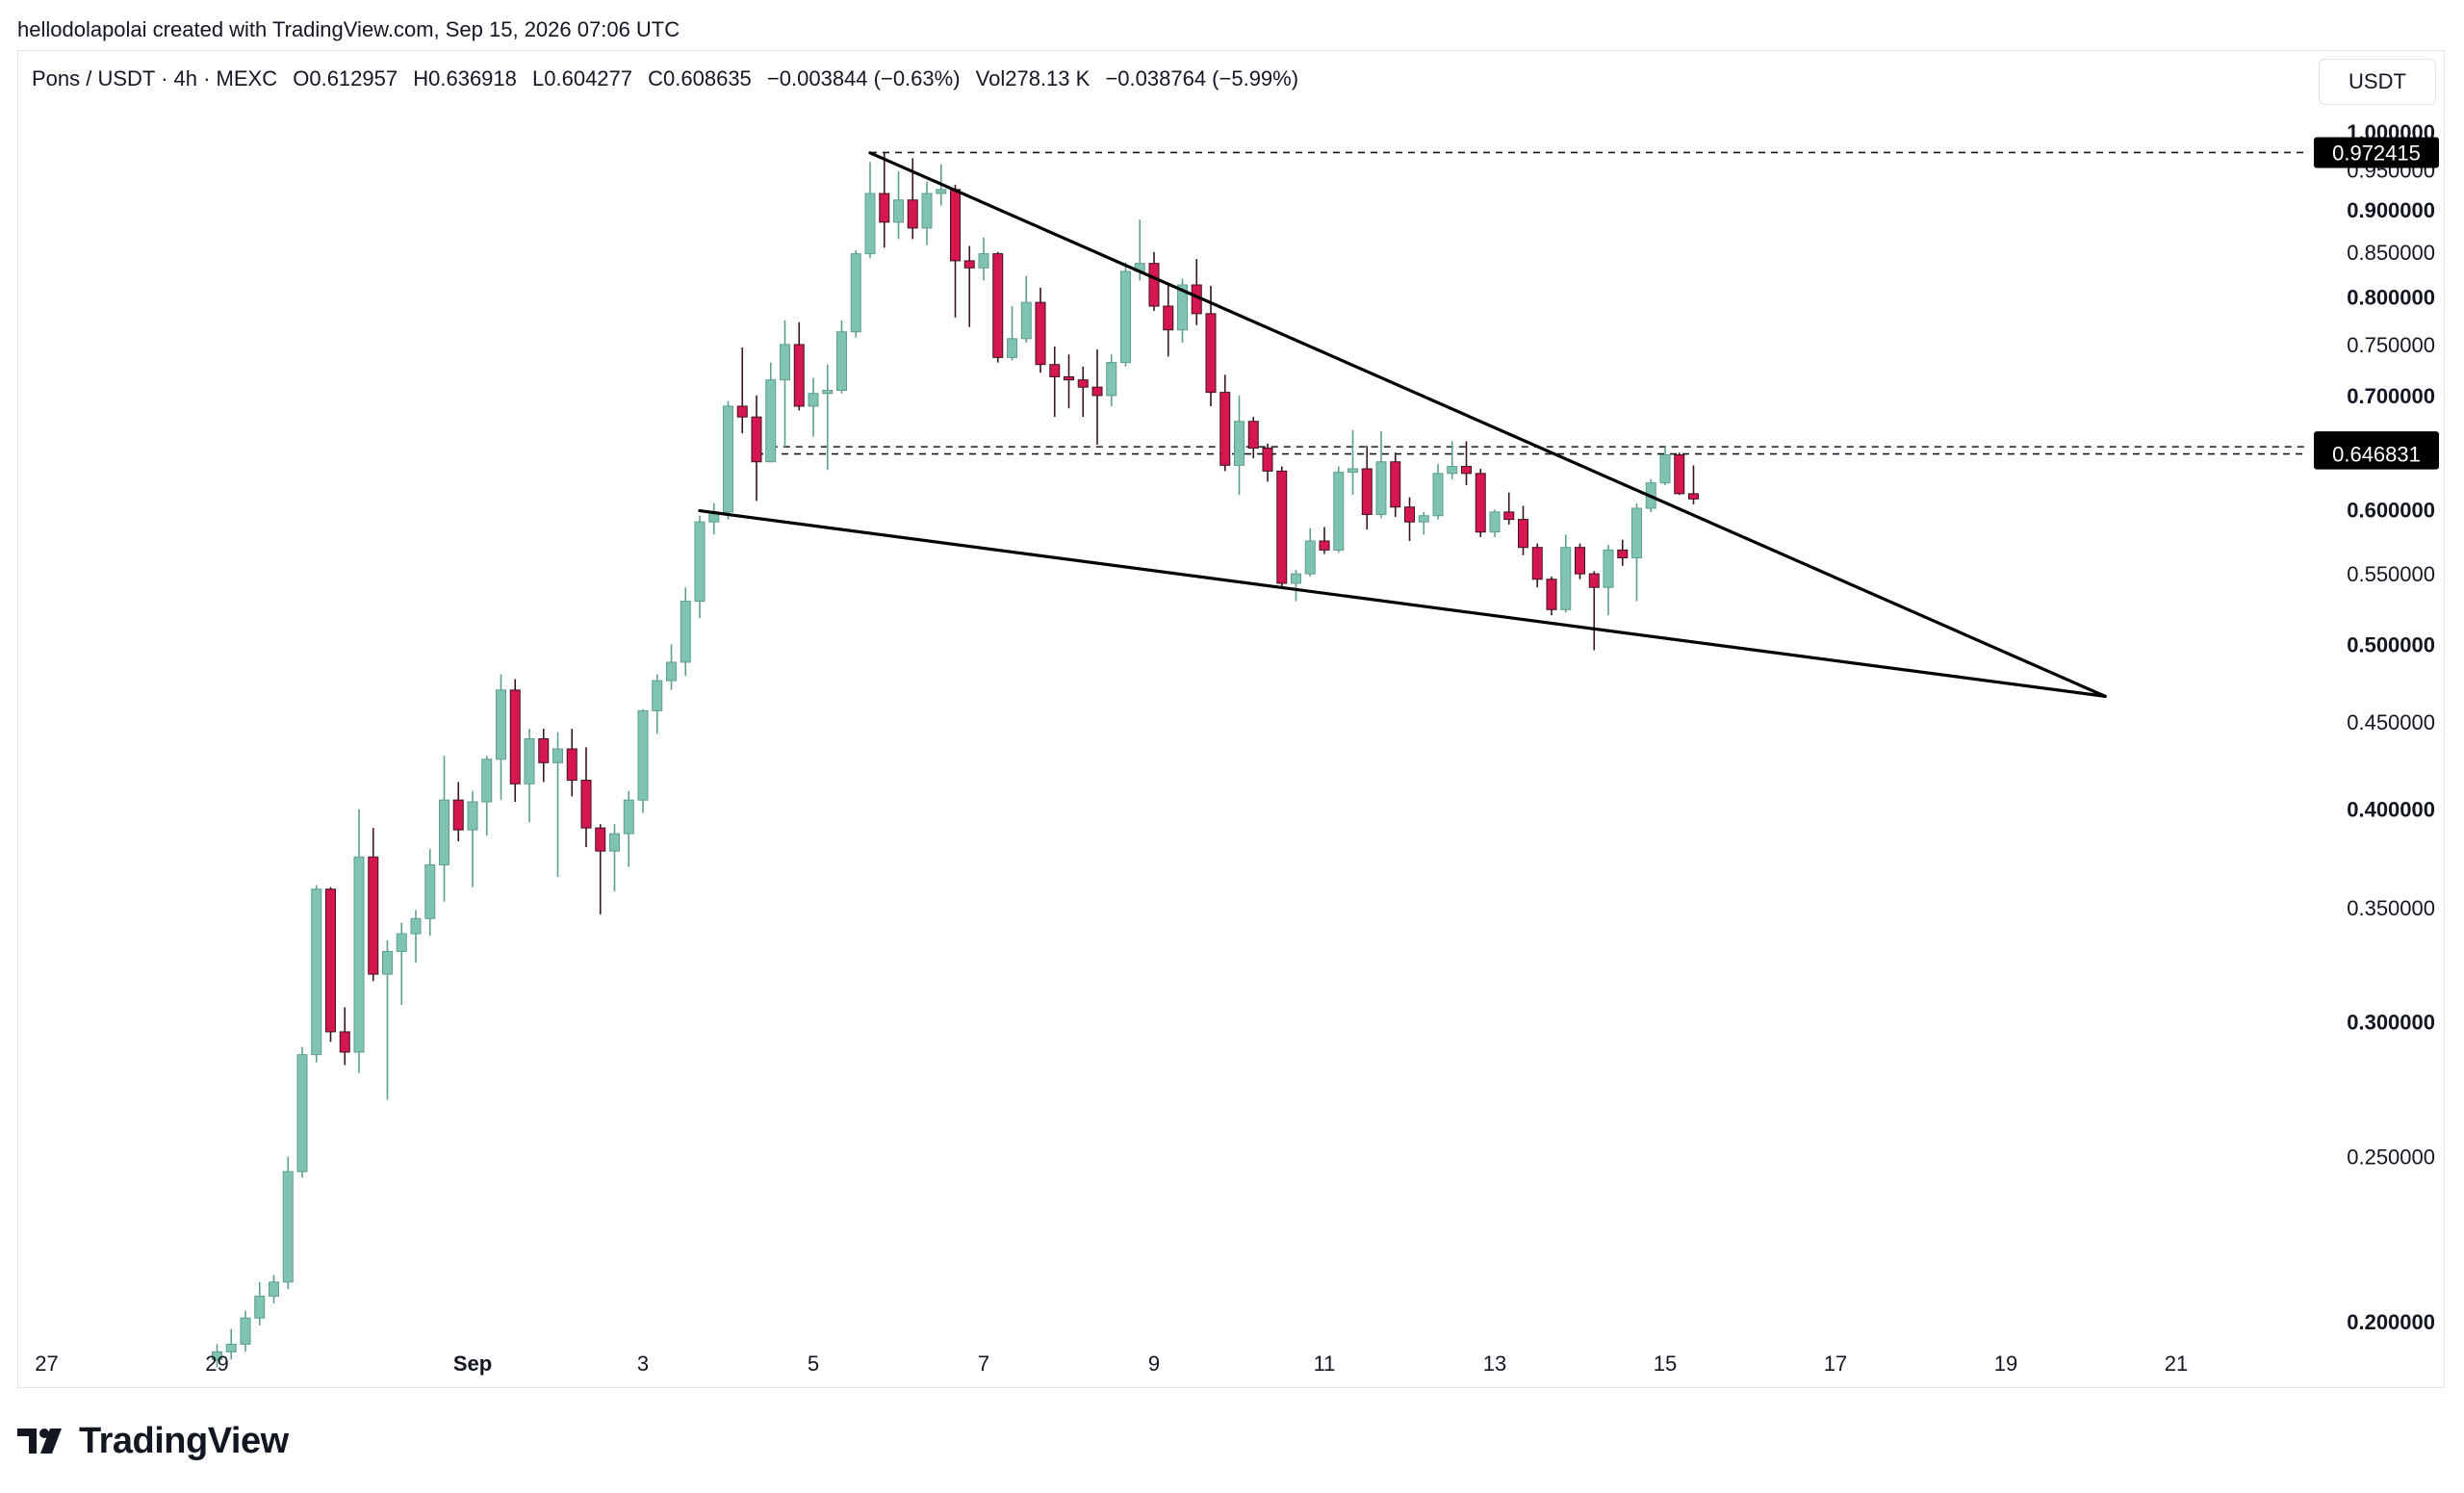  What do you see at coordinates (155, 78) in the screenshot?
I see `symbol-label: Pons / USDT · 4h · MEXC` at bounding box center [155, 78].